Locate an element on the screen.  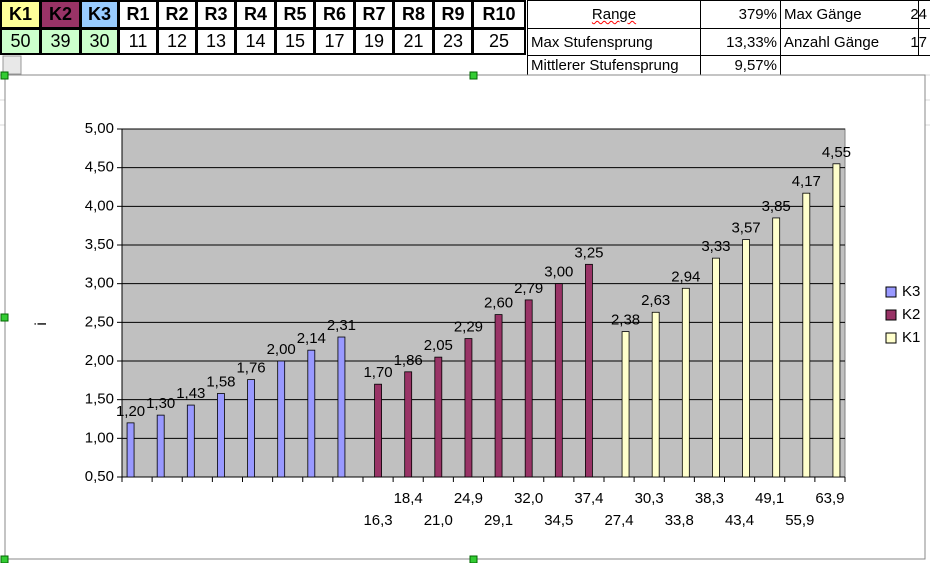
x-tick-label: 38,3 is located at coordinates (709, 498).